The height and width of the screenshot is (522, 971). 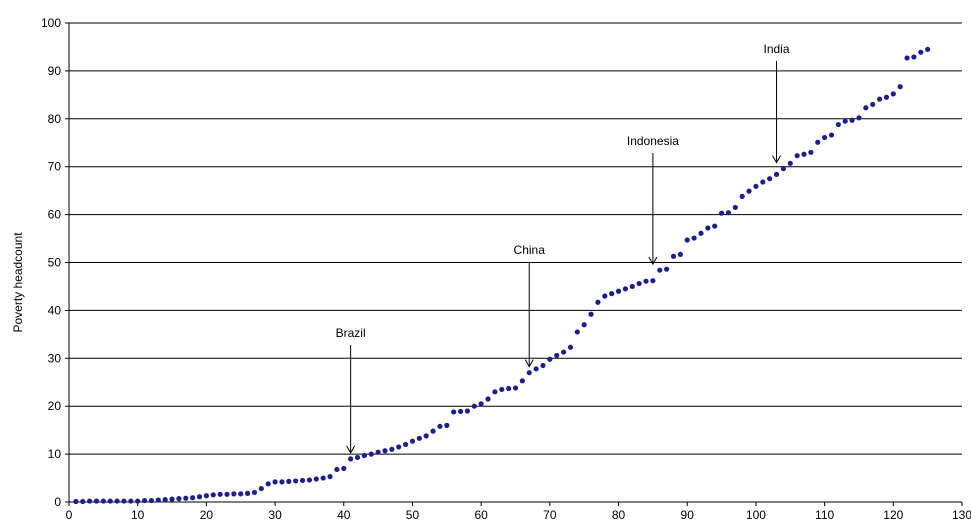 What do you see at coordinates (55, 119) in the screenshot?
I see `y-tick-label: 80` at bounding box center [55, 119].